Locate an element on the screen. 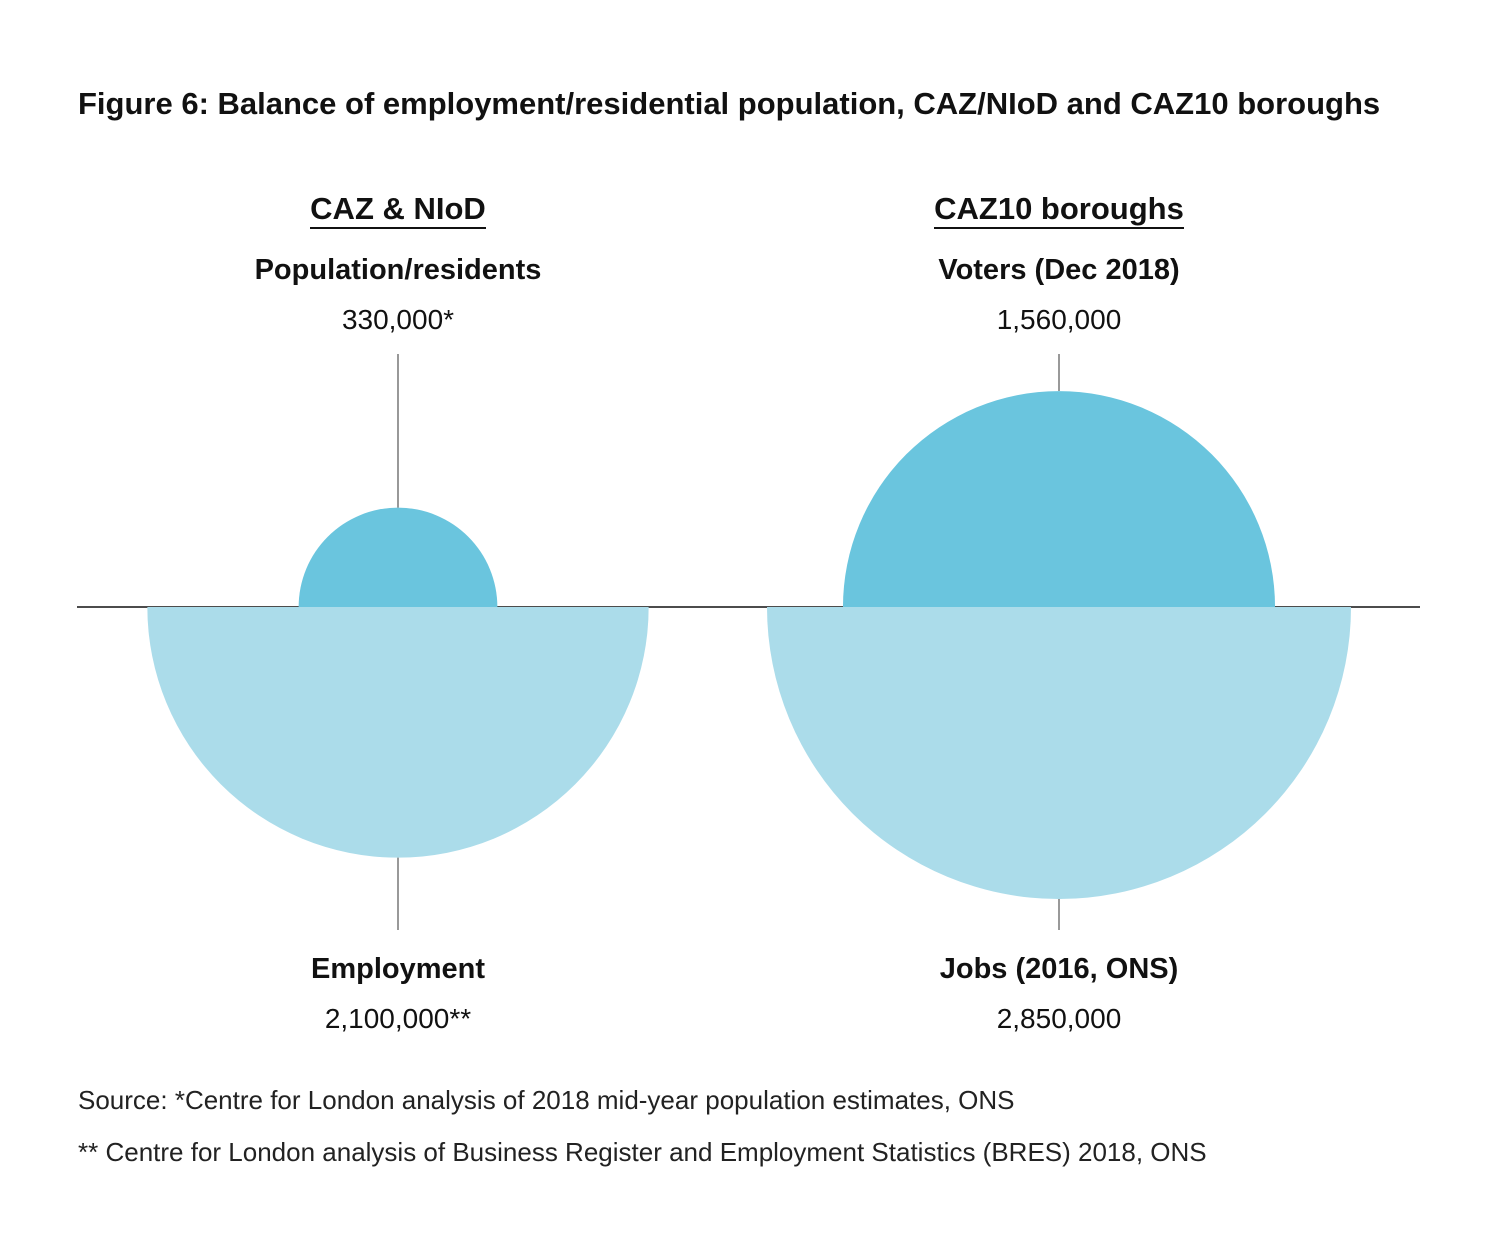 This screenshot has width=1500, height=1236. bottom-series-value: 2,850,000 is located at coordinates (1059, 1018).